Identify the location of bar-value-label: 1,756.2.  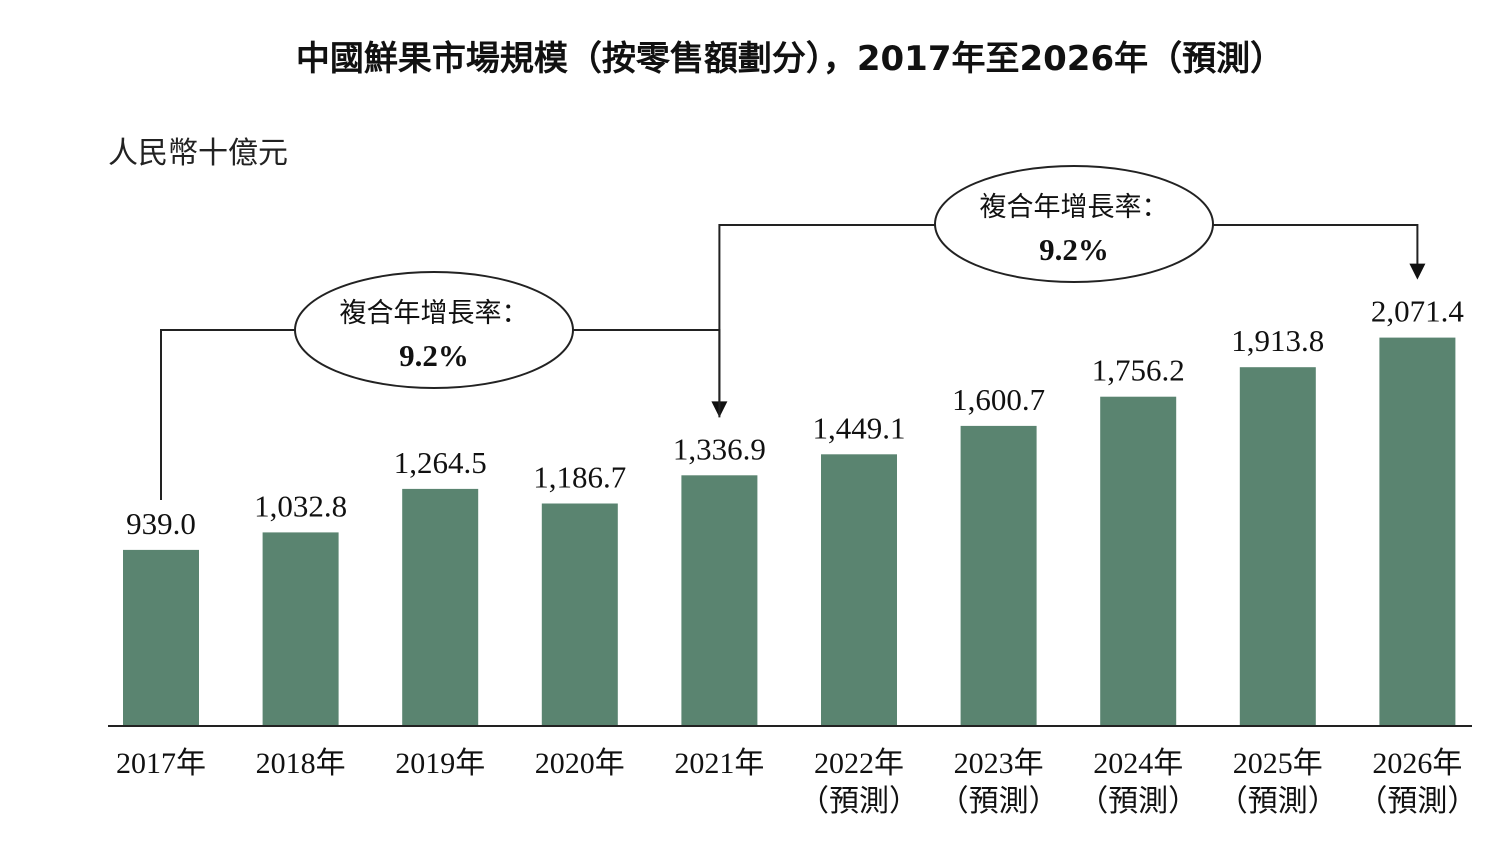
(1138, 370).